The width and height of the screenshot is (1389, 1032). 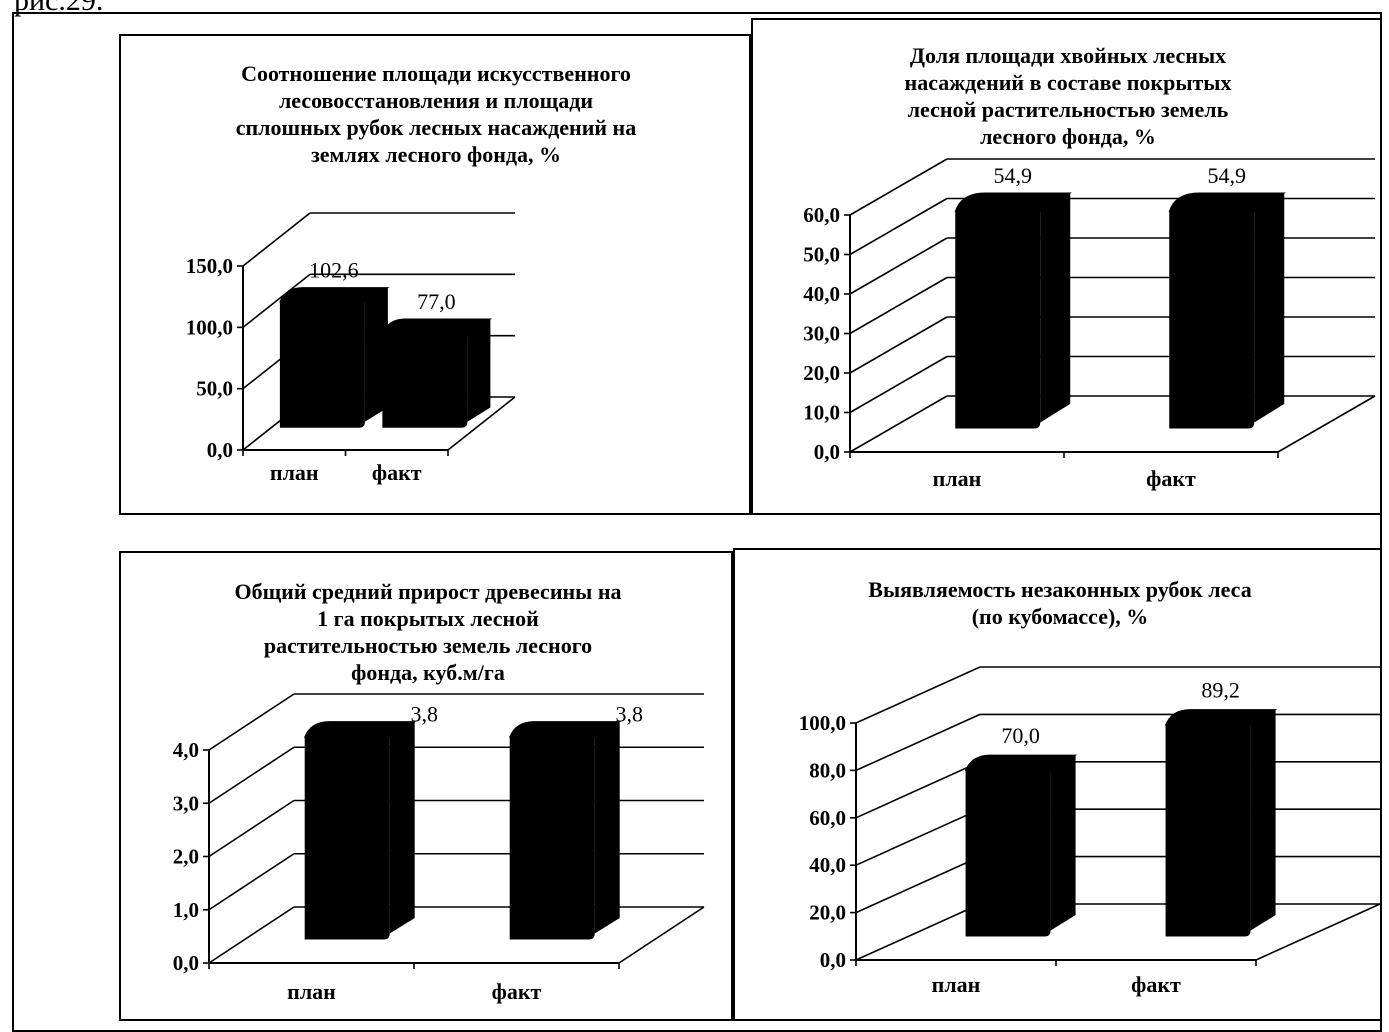 What do you see at coordinates (436, 73) in the screenshot?
I see `chart-title-line: Соотношение площади искусственного` at bounding box center [436, 73].